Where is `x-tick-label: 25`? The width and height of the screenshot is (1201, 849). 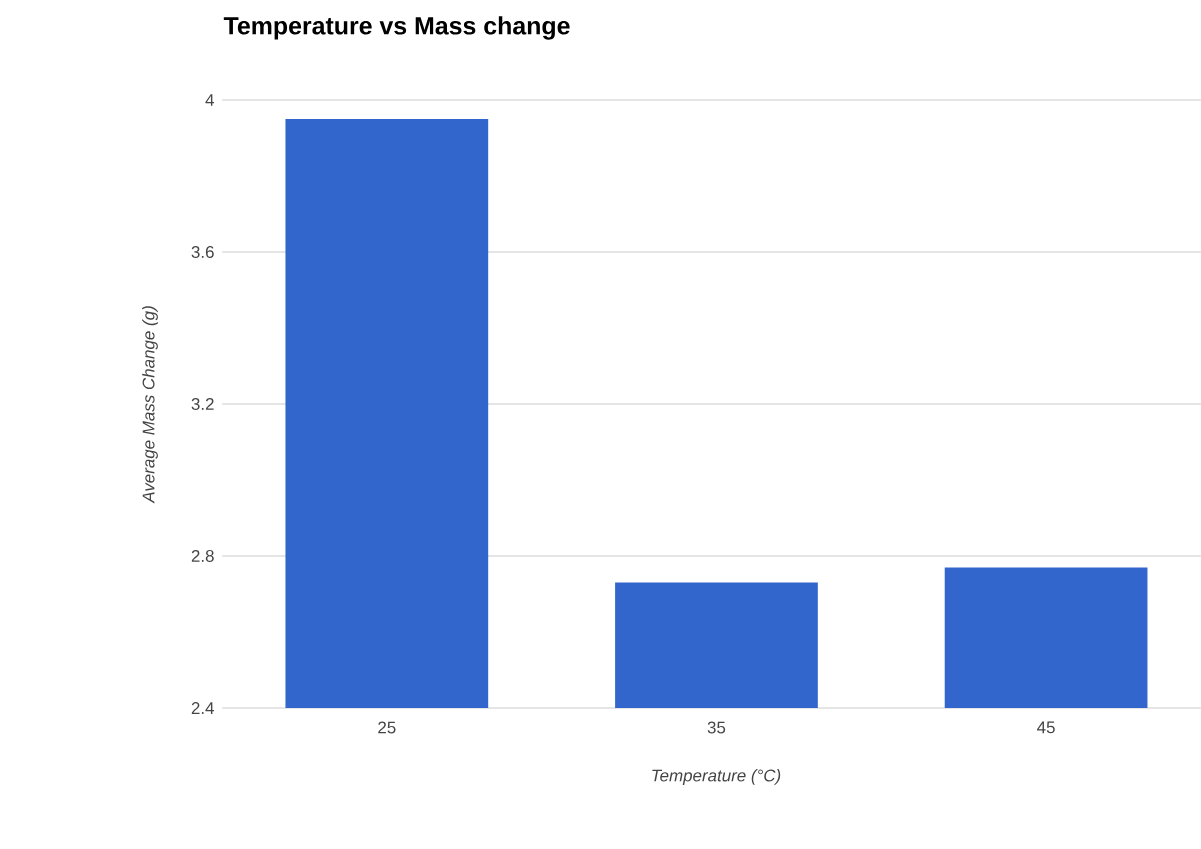
x-tick-label: 25 is located at coordinates (387, 727).